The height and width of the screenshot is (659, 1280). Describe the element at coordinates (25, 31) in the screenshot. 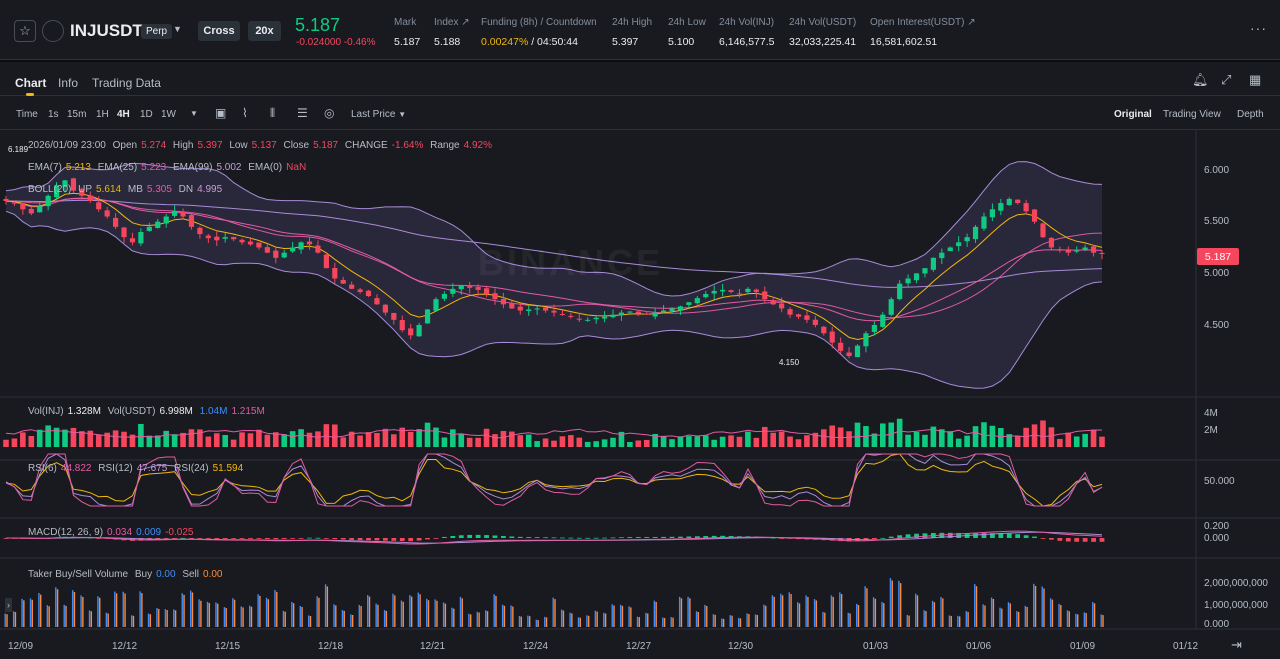

I see `star-icon: ☆` at that location.